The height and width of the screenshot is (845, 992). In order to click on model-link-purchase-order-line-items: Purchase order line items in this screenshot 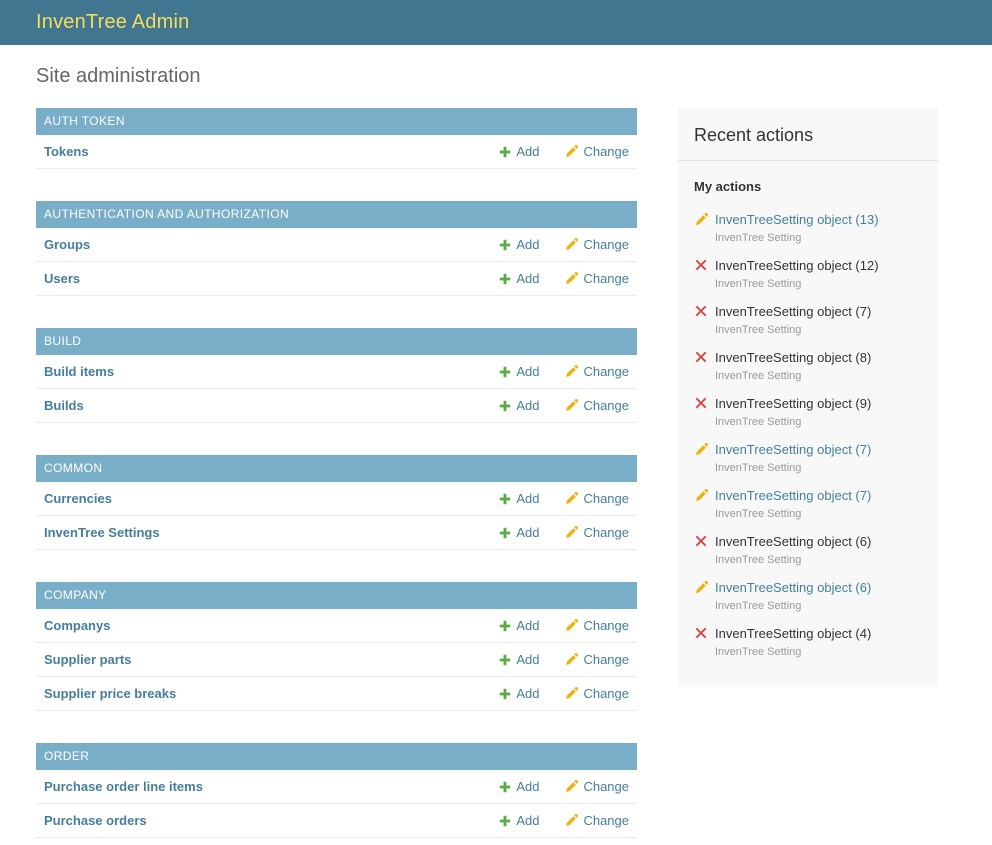, I will do `click(123, 786)`.